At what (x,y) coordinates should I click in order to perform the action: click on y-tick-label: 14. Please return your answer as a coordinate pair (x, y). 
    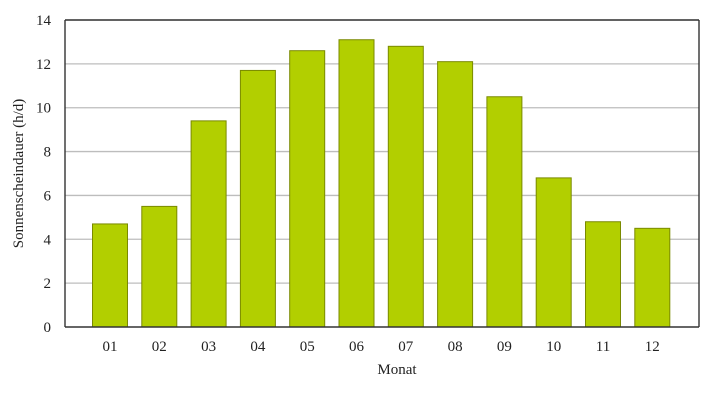
    Looking at the image, I should click on (44, 21).